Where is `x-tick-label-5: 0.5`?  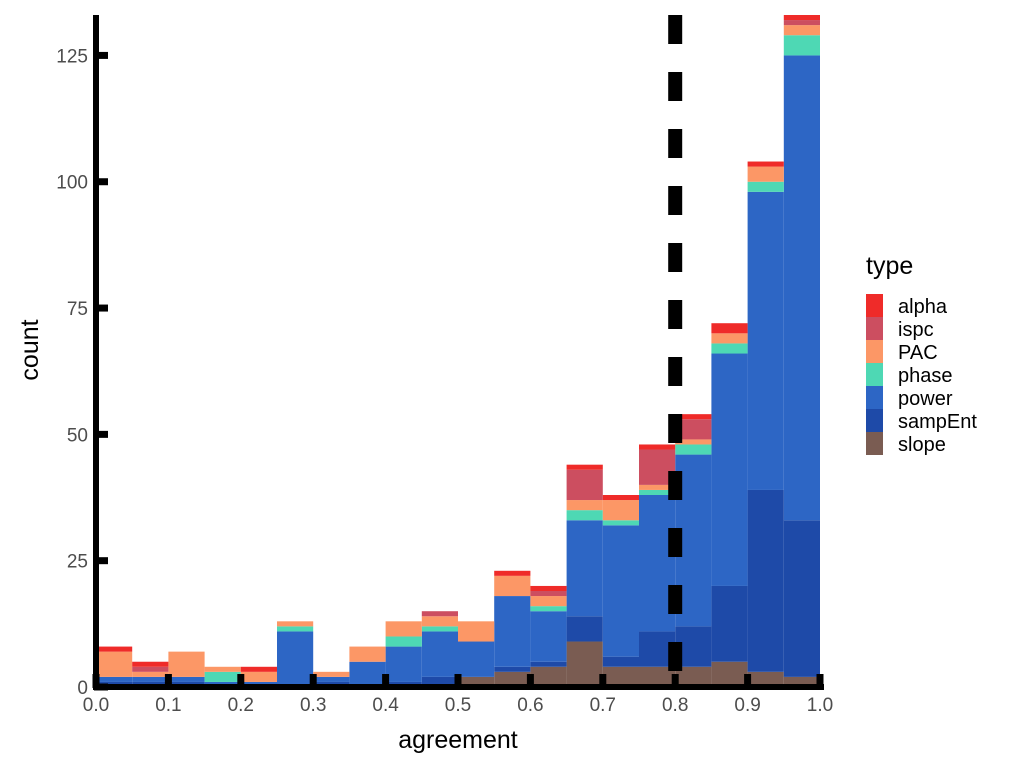
x-tick-label-5: 0.5 is located at coordinates (458, 705).